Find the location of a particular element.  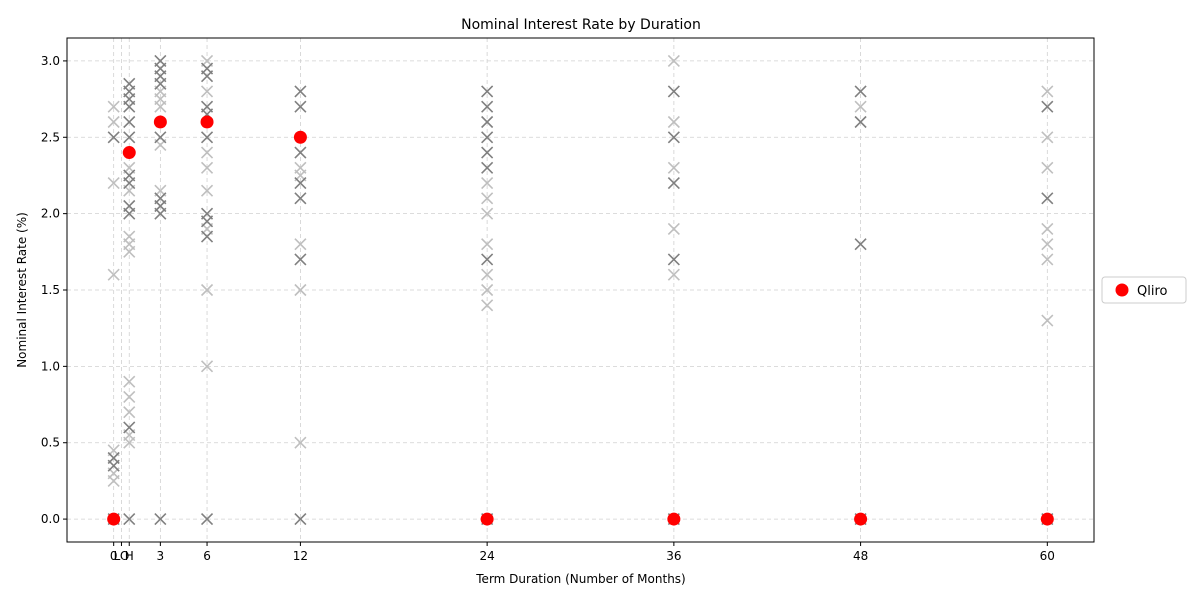

y-tick-label: 2.5 is located at coordinates (50, 137).